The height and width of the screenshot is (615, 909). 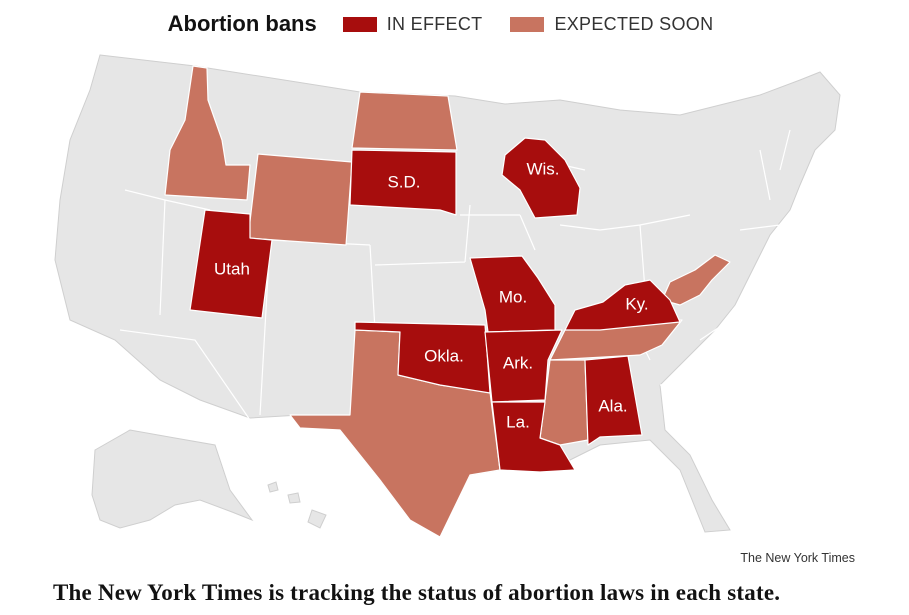 What do you see at coordinates (404, 121) in the screenshot?
I see `state-north-dakota` at bounding box center [404, 121].